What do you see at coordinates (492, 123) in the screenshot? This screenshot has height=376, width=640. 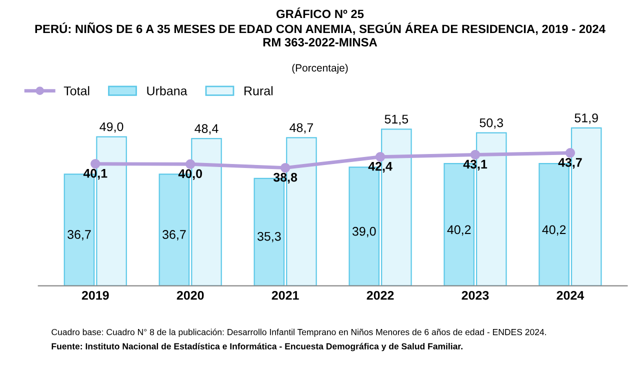 I see `data-label: 50,3` at bounding box center [492, 123].